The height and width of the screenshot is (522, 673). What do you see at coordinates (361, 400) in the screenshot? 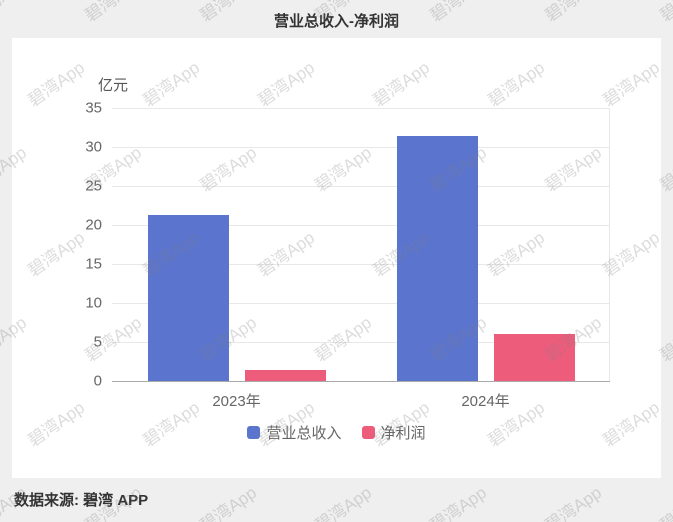
I see `x-axis-labels: 2023年 2024年` at bounding box center [361, 400].